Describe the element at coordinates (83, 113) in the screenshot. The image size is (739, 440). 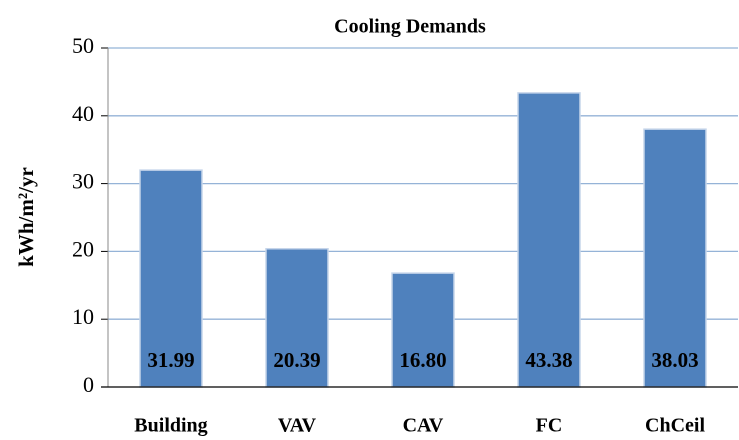
I see `y-tick-label: 40` at that location.